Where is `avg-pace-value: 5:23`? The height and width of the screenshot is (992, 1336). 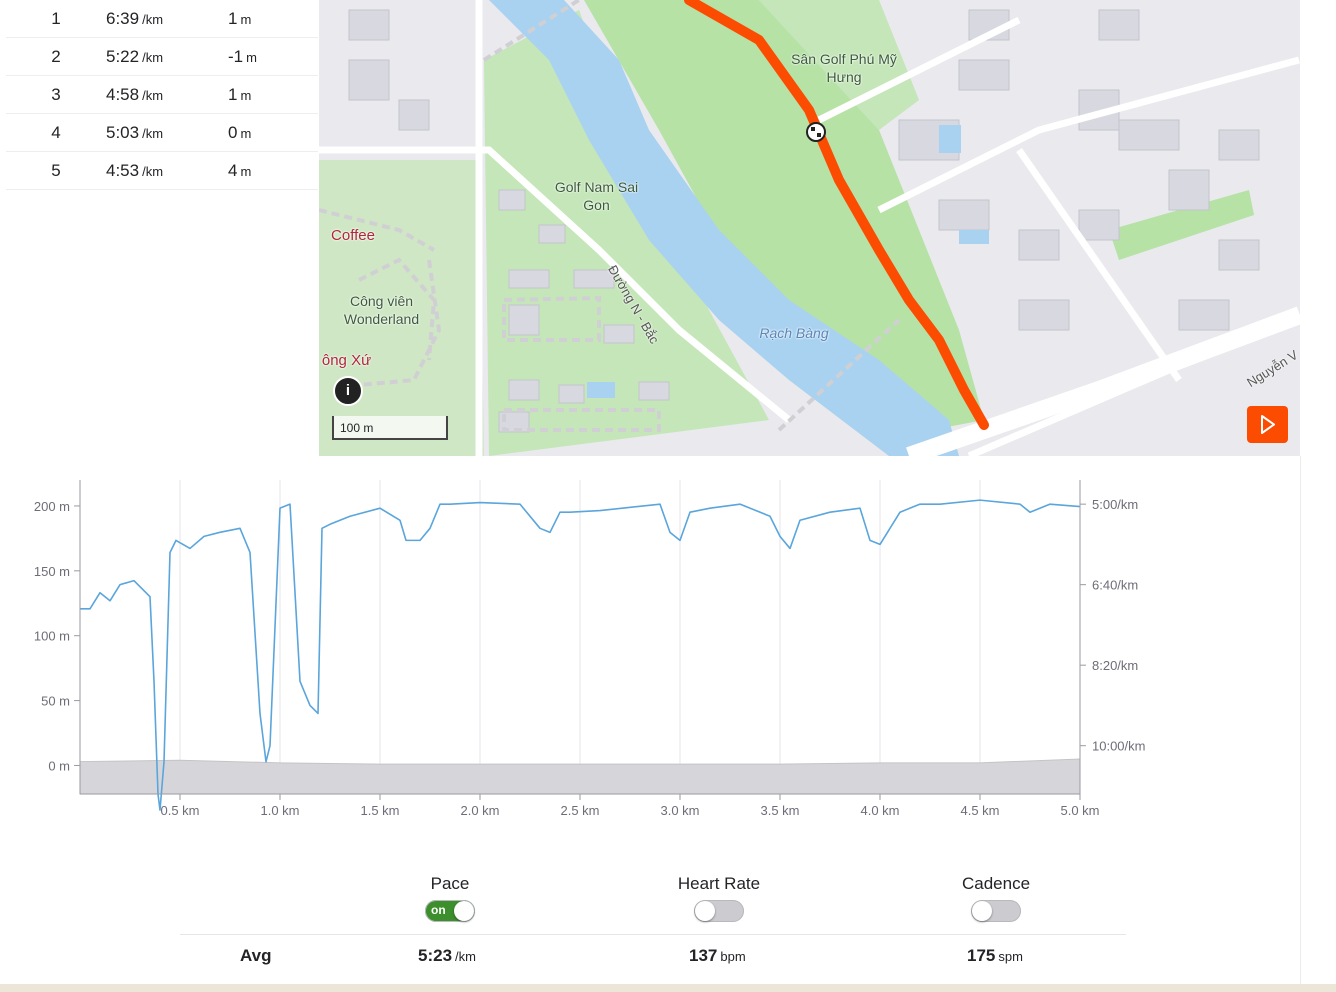 avg-pace-value: 5:23 is located at coordinates (435, 955).